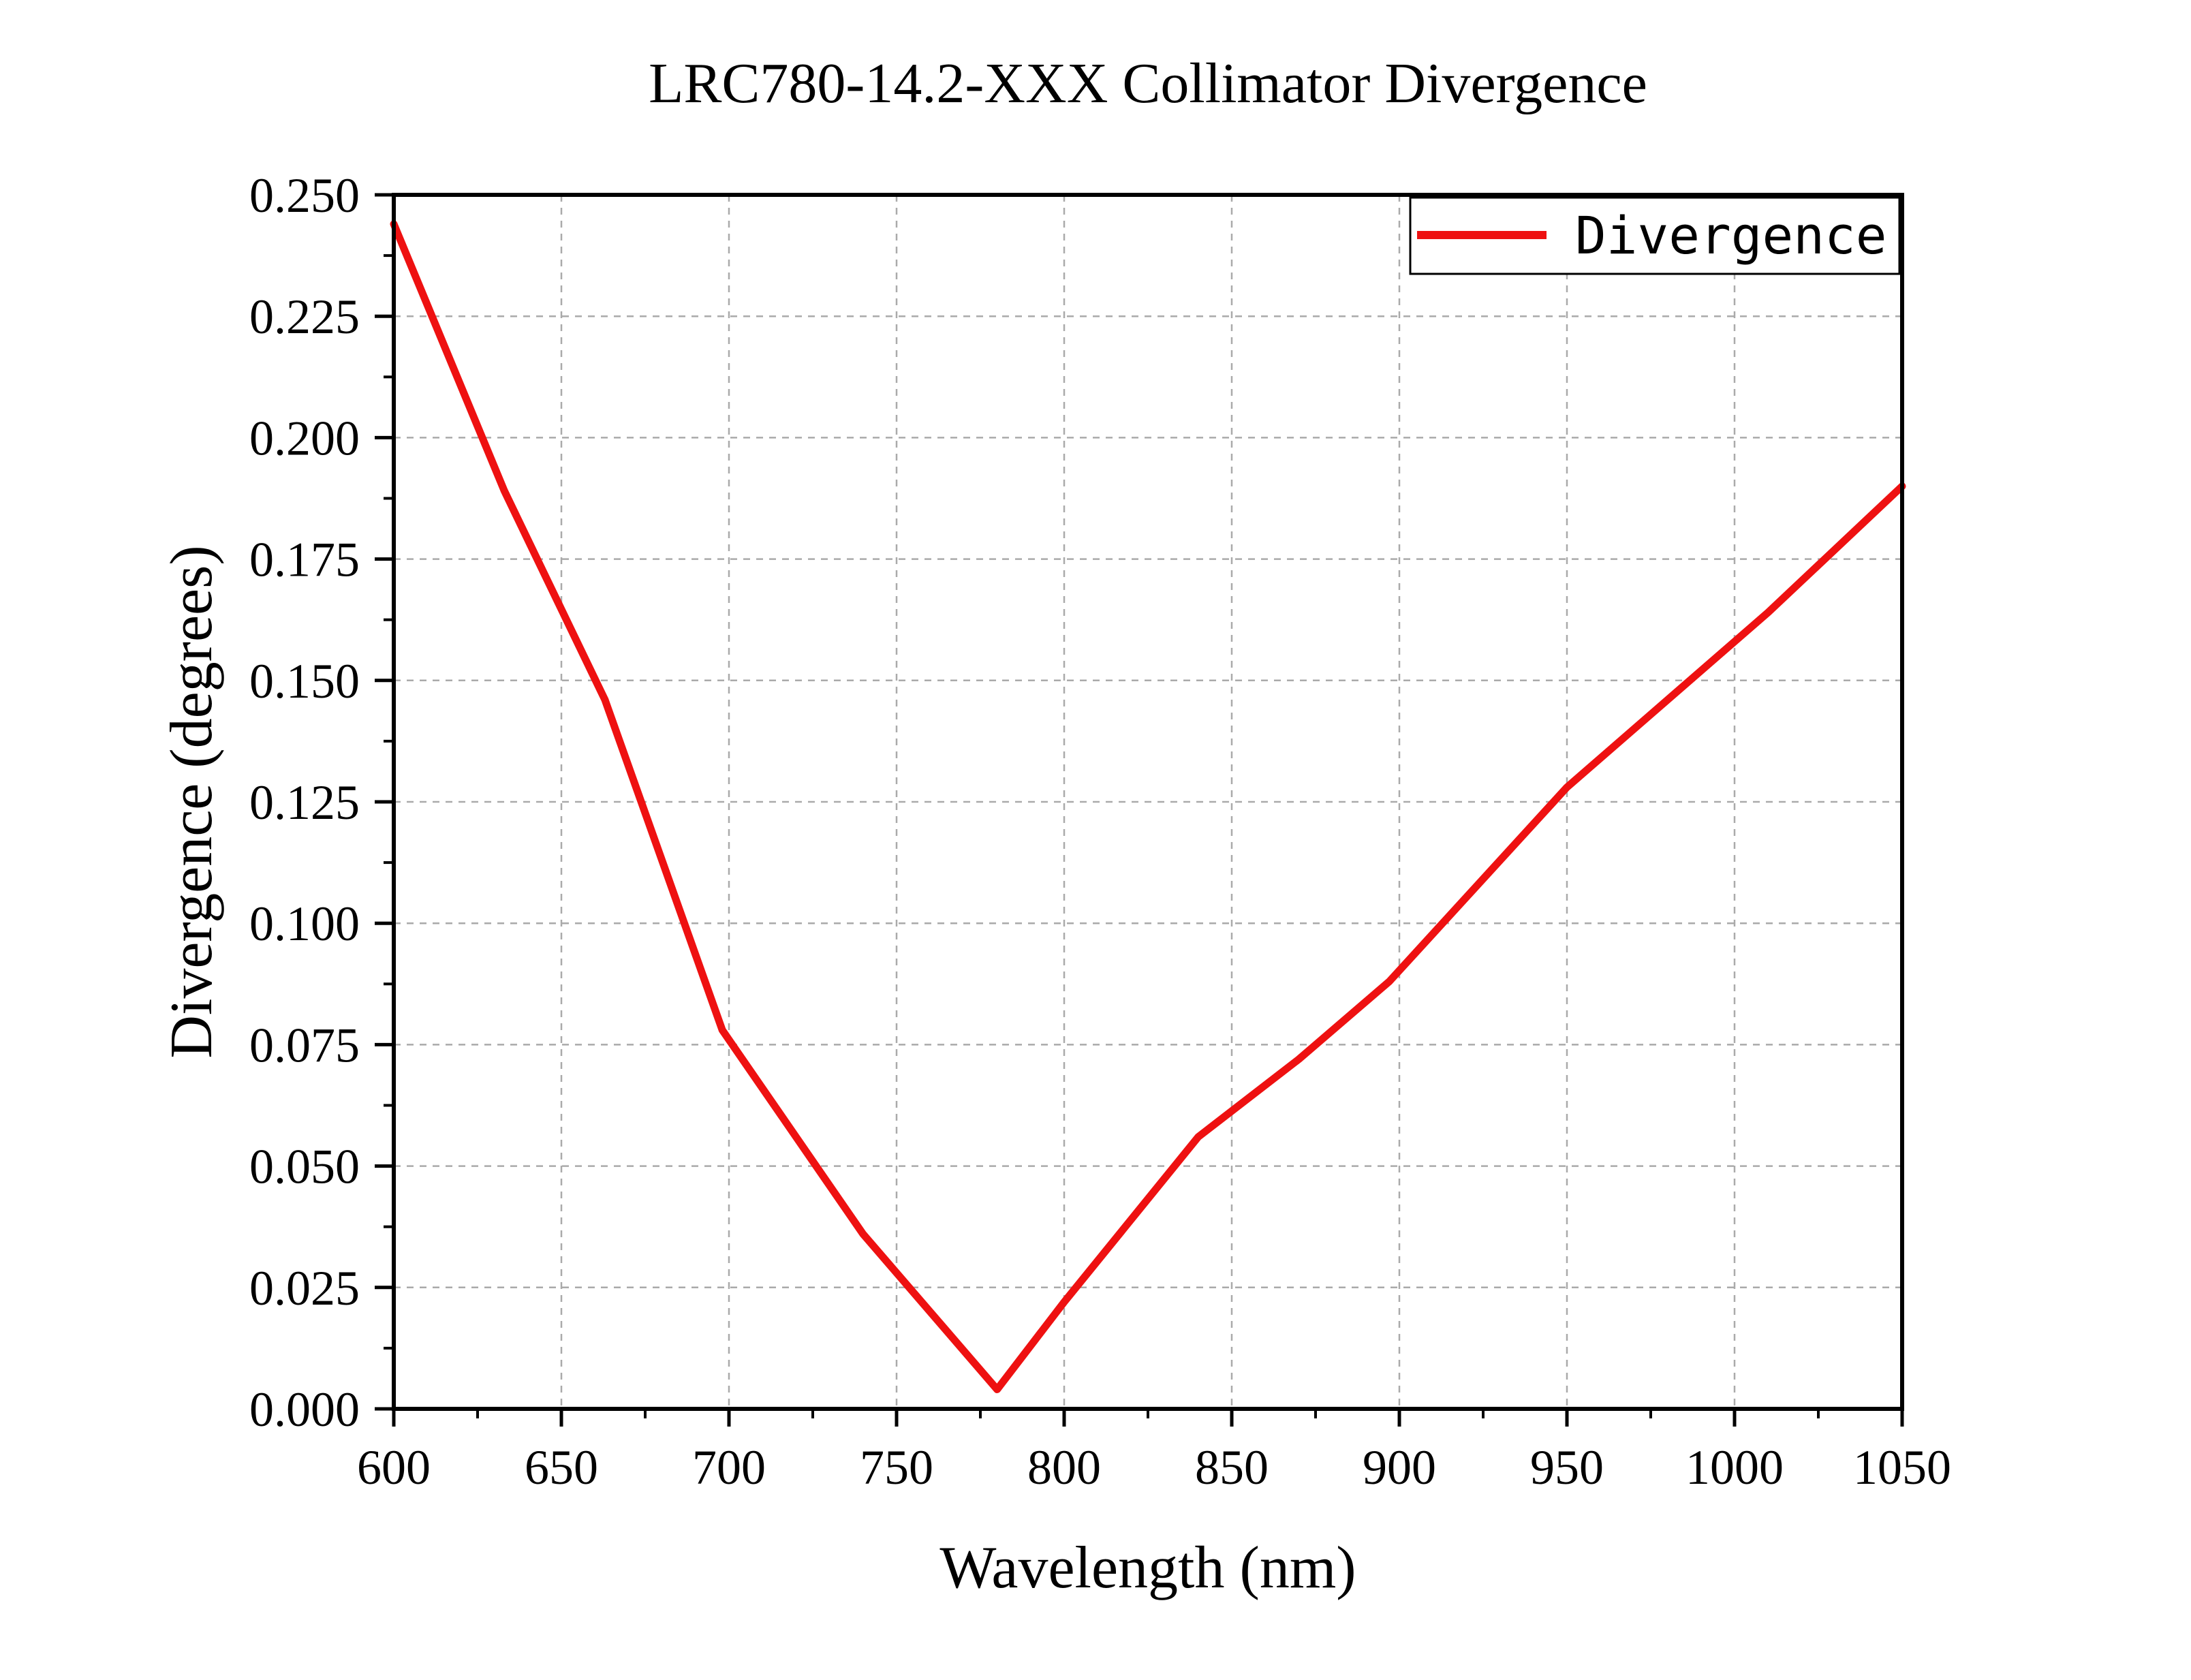  Describe the element at coordinates (304, 924) in the screenshot. I see `y-tick-label: 0.100` at that location.